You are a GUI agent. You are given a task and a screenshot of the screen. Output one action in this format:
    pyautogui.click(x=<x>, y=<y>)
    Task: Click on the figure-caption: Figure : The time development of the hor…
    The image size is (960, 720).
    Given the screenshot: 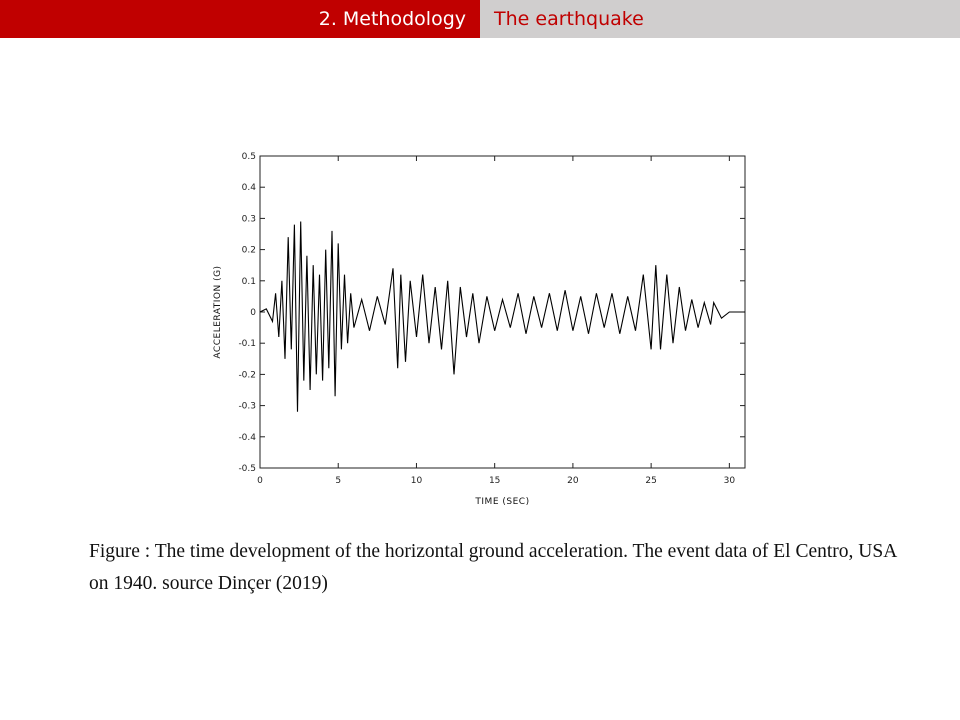 What is the action you would take?
    pyautogui.click(x=493, y=567)
    